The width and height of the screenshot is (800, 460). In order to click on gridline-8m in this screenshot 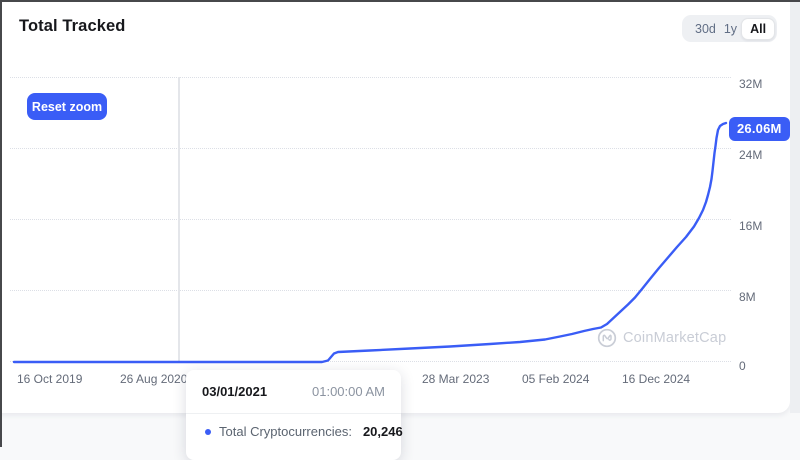, I will do `click(370, 290)`.